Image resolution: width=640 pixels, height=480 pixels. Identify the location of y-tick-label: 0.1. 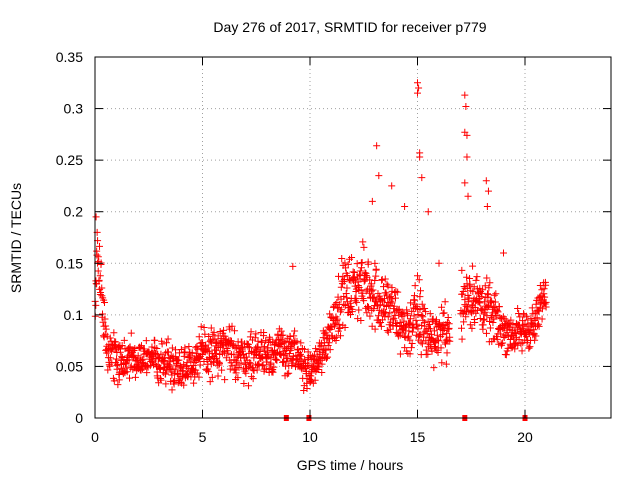
(74, 315).